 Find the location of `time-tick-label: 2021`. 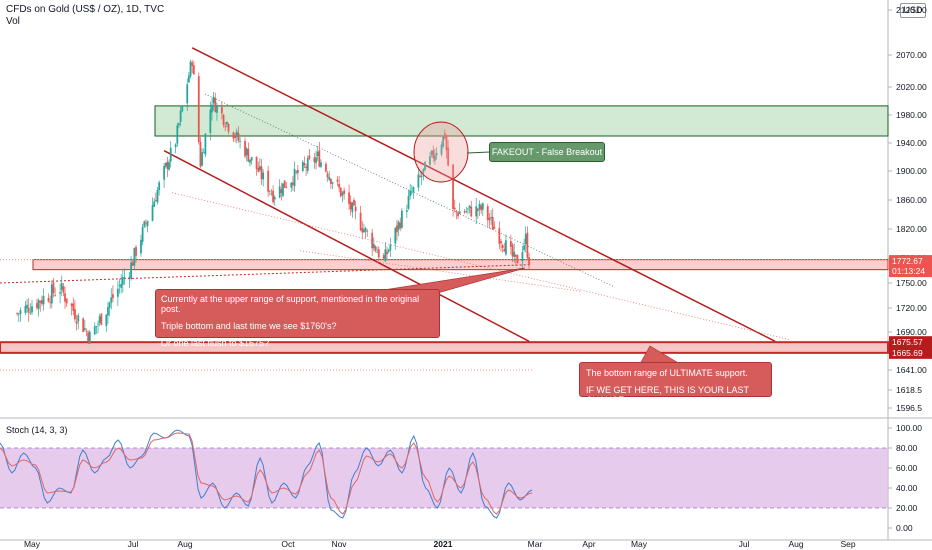

time-tick-label: 2021 is located at coordinates (443, 544).